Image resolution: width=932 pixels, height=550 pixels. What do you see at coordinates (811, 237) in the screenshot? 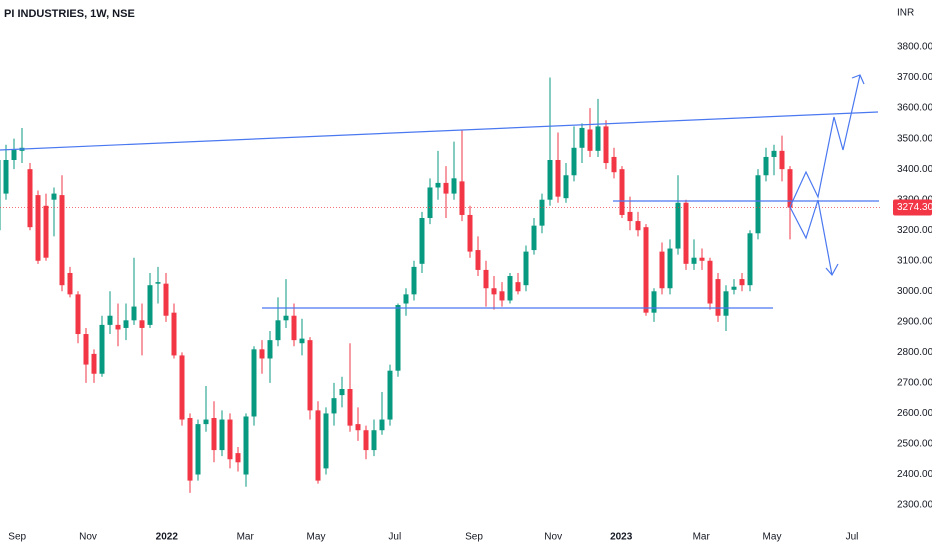
I see `projection-down` at bounding box center [811, 237].